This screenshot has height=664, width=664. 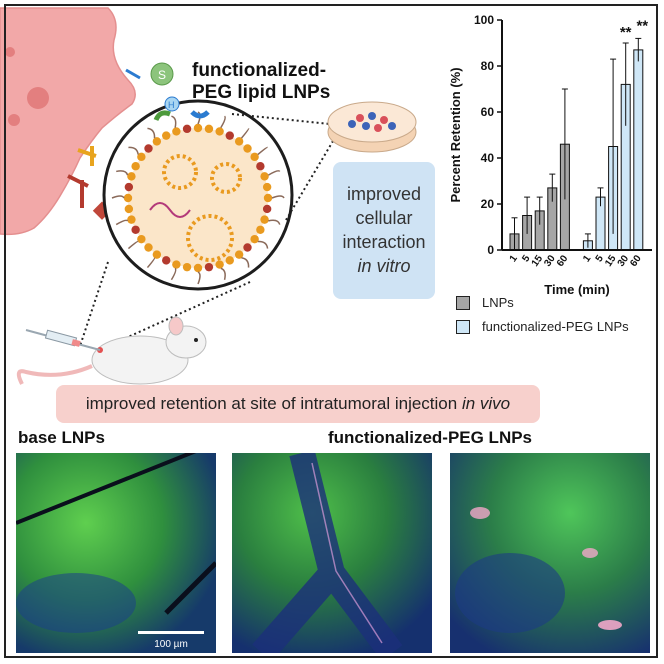 What do you see at coordinates (498, 302) in the screenshot?
I see `legend-label-lnps: LNPs` at bounding box center [498, 302].